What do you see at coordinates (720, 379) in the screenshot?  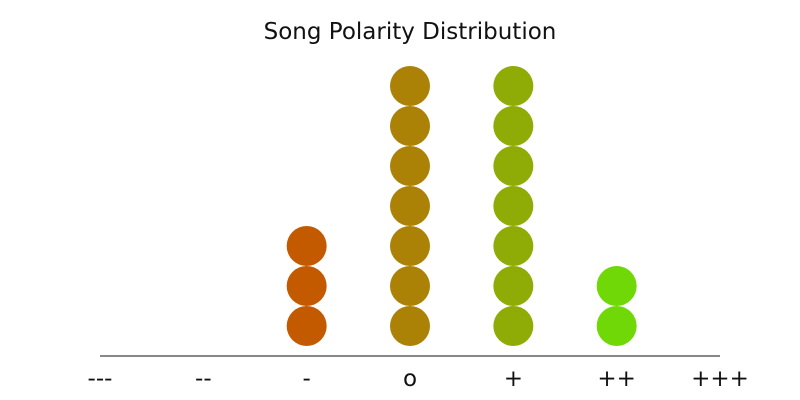 I see `x-tick-label: +++` at bounding box center [720, 379].